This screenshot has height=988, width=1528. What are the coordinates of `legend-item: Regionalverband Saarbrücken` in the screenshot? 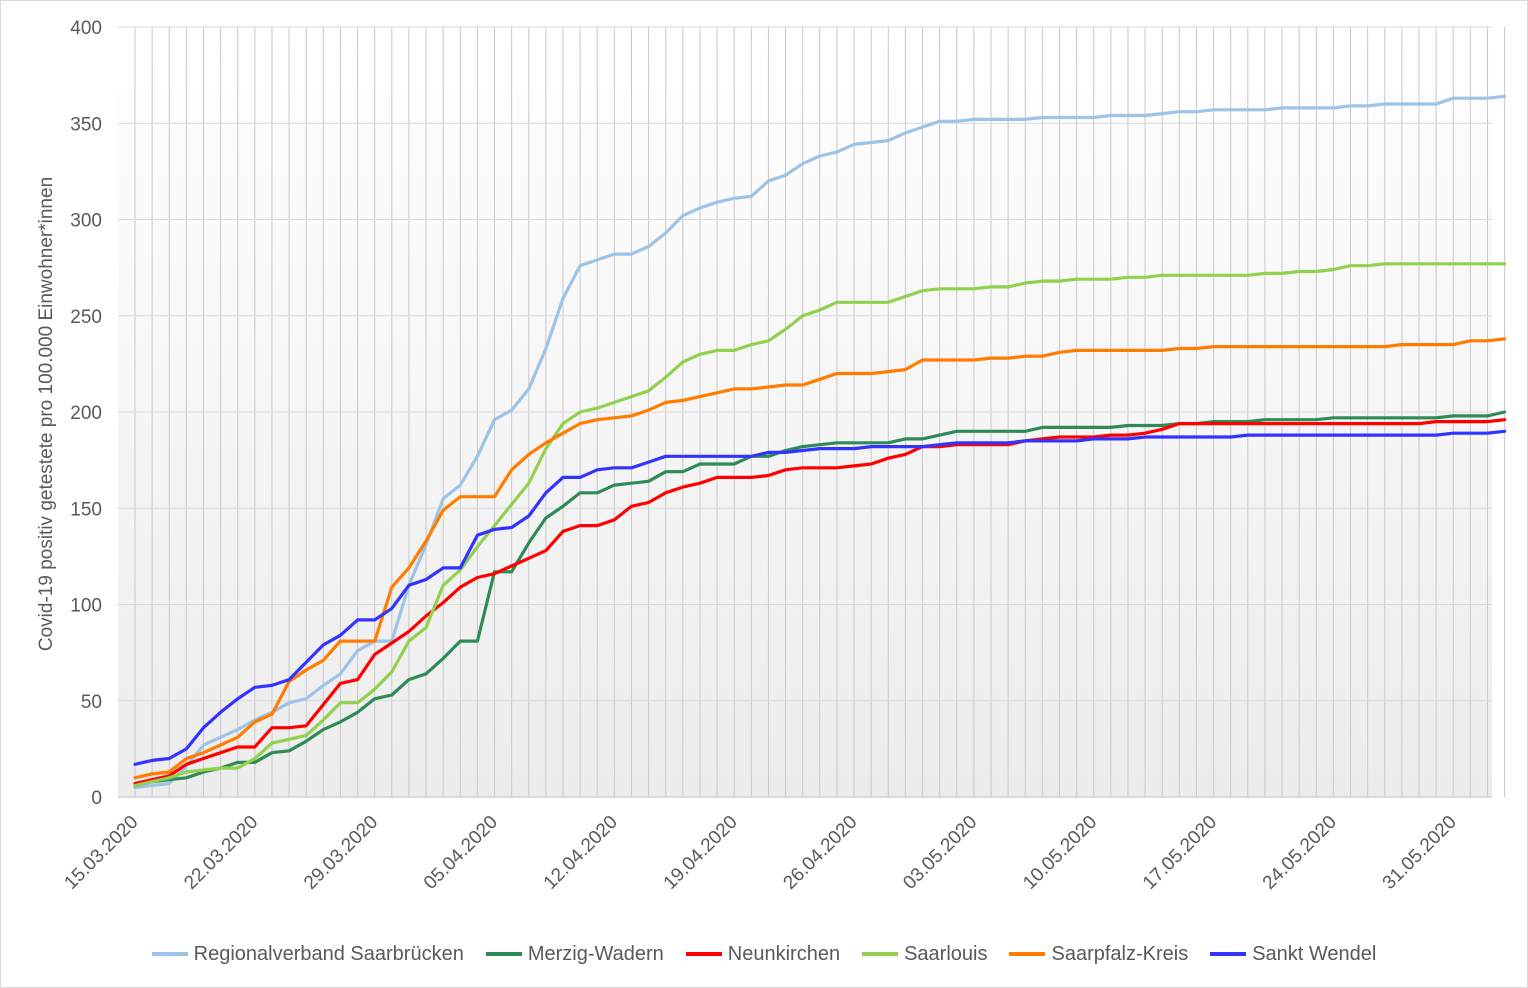 It's located at (307, 954).